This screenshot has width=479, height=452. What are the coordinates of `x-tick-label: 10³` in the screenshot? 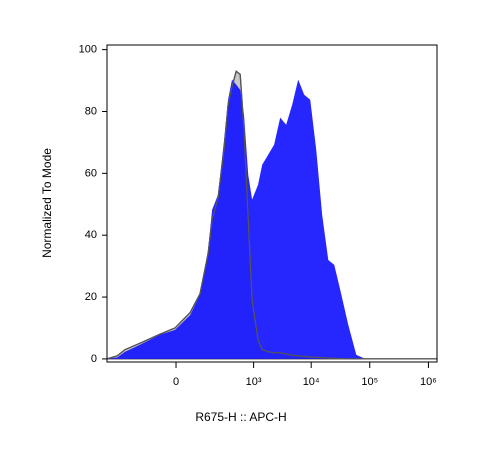 It's located at (254, 382).